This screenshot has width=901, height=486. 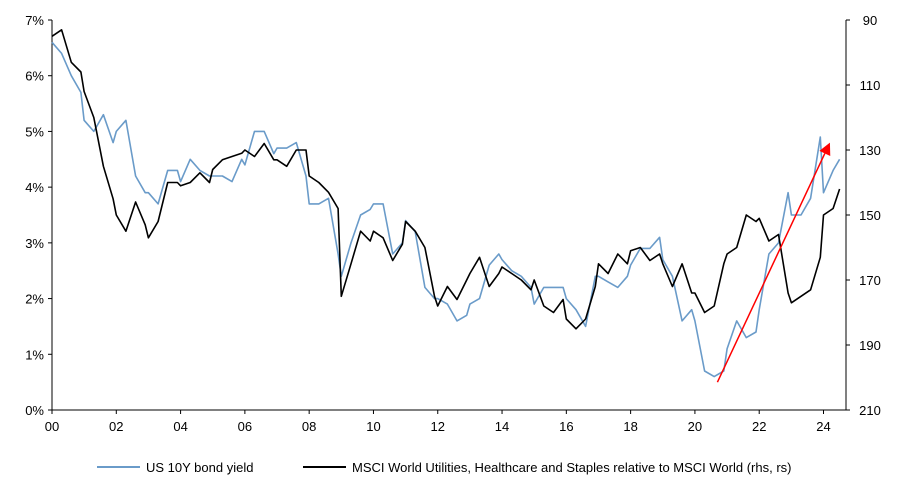 I want to click on y-axis-left: 0% 1% 2% 3% 4% 5% 6% 7%, so click(x=38, y=215).